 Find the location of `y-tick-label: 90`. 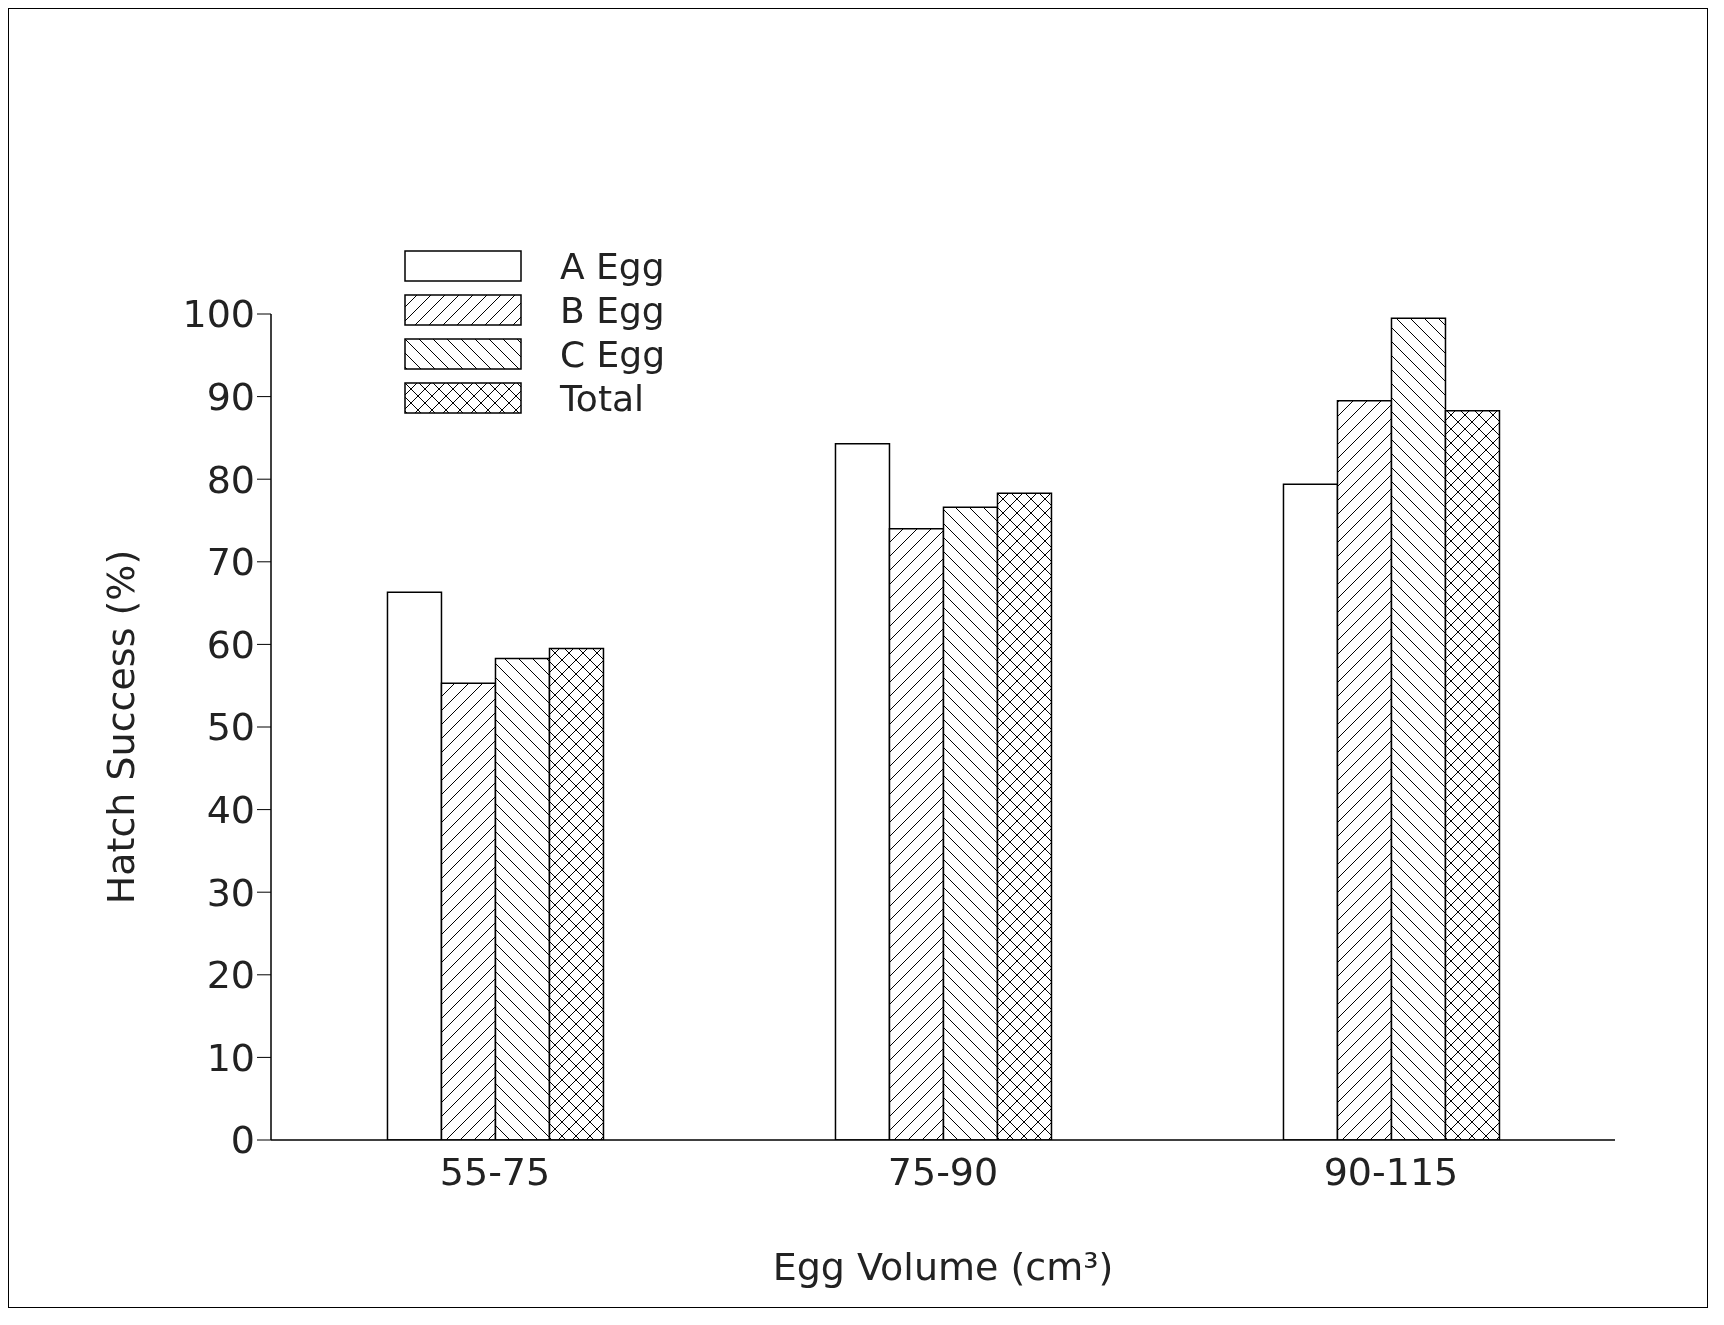

y-tick-label: 90 is located at coordinates (230, 397).